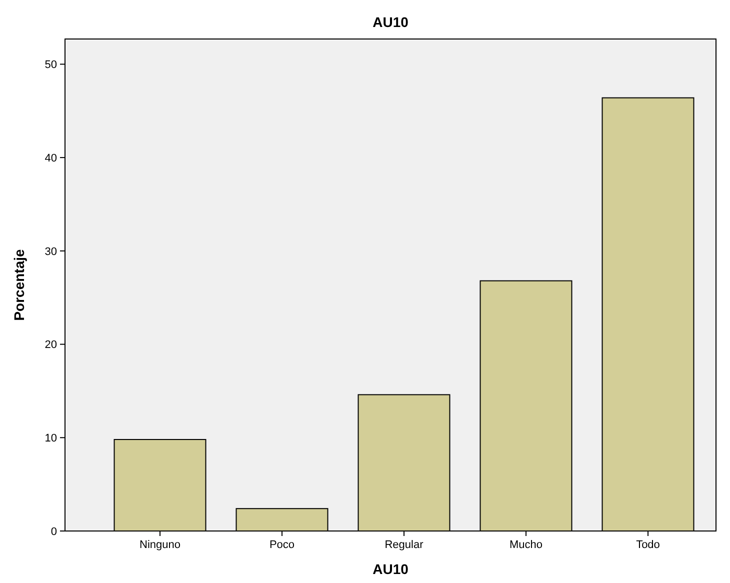 The height and width of the screenshot is (583, 730). Describe the element at coordinates (50, 65) in the screenshot. I see `y-tick-label: 50` at that location.